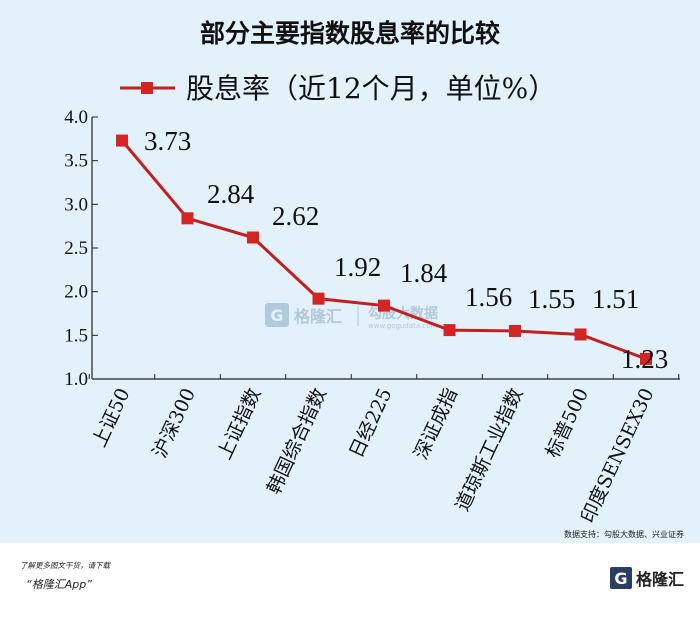 The height and width of the screenshot is (624, 700). Describe the element at coordinates (489, 450) in the screenshot. I see `category-label: 道琼斯工业指数` at that location.